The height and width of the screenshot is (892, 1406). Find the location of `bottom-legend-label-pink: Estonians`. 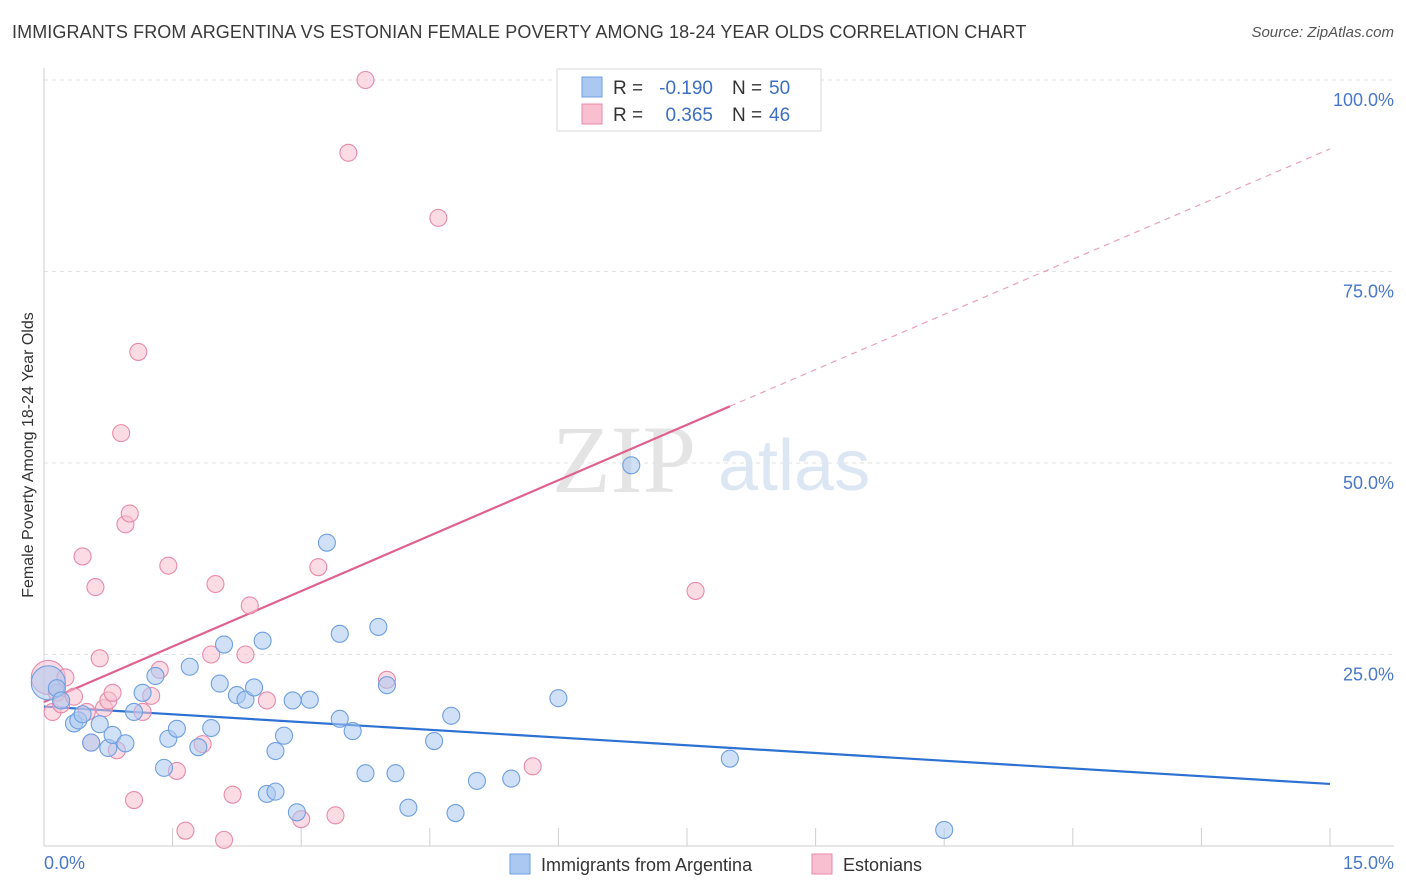

bottom-legend-label-pink: Estonians is located at coordinates (882, 865).